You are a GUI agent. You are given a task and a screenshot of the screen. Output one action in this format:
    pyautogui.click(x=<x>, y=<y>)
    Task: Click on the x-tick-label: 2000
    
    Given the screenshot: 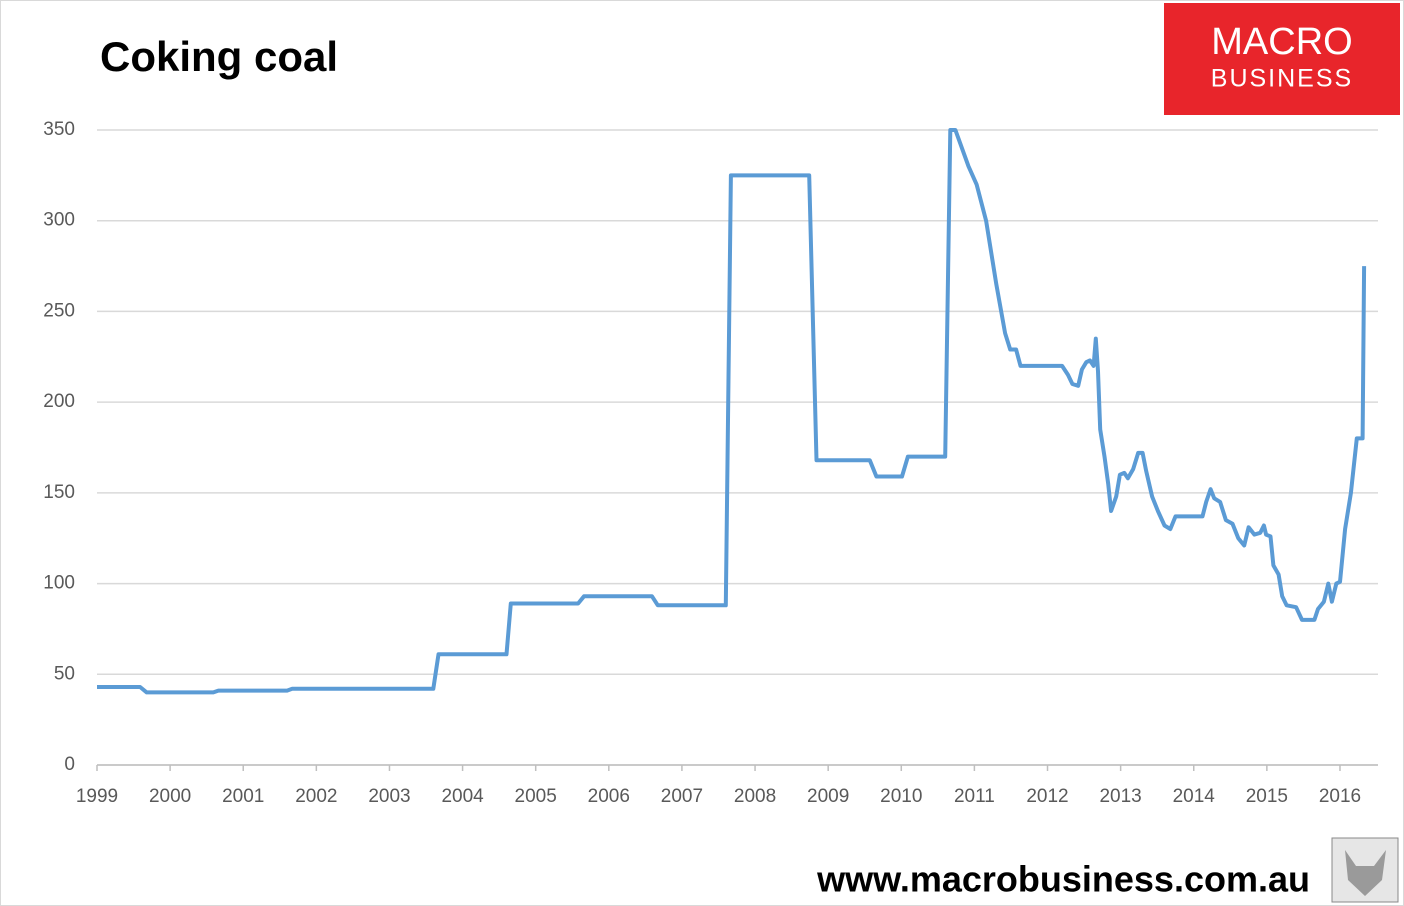 What is the action you would take?
    pyautogui.click(x=170, y=796)
    